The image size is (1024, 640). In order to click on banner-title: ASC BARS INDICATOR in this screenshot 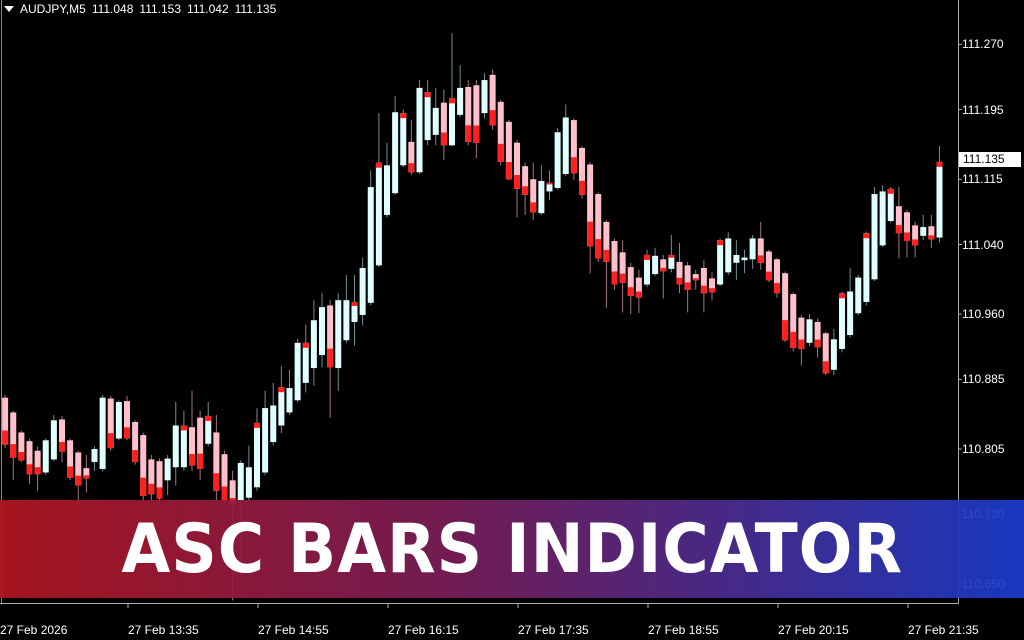, I will do `click(512, 549)`.